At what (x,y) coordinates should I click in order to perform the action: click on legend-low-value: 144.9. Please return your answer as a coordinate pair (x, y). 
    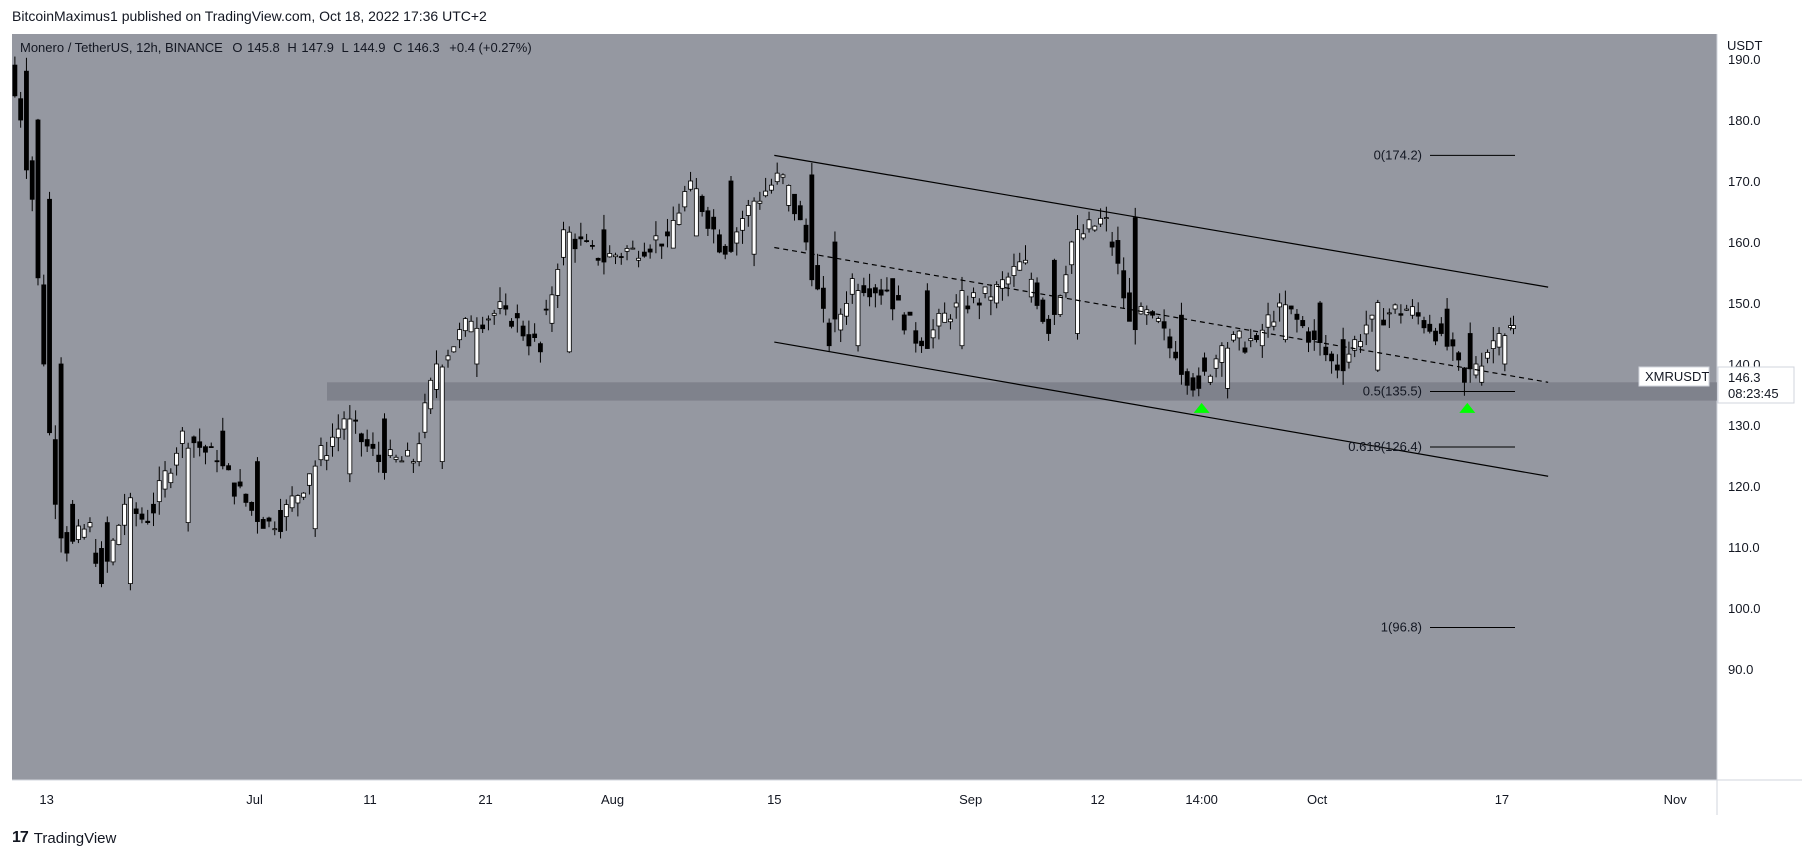
    Looking at the image, I should click on (369, 47).